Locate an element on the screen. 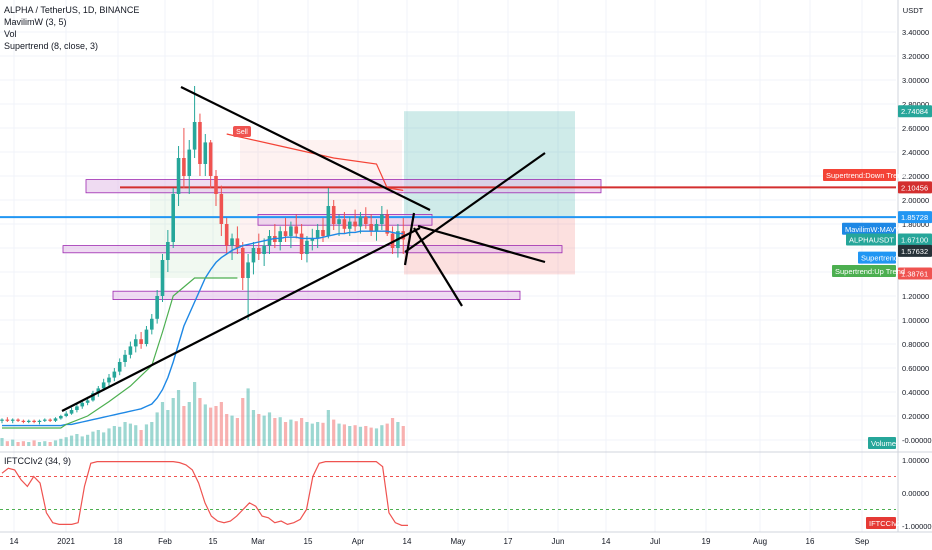  x-tick-label: 17 is located at coordinates (508, 541).